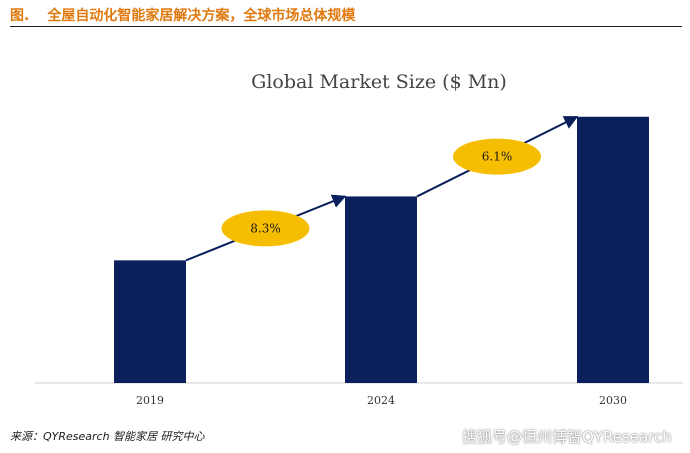  I want to click on growth-rate-label-2019-2024: 8.3%, so click(265, 228).